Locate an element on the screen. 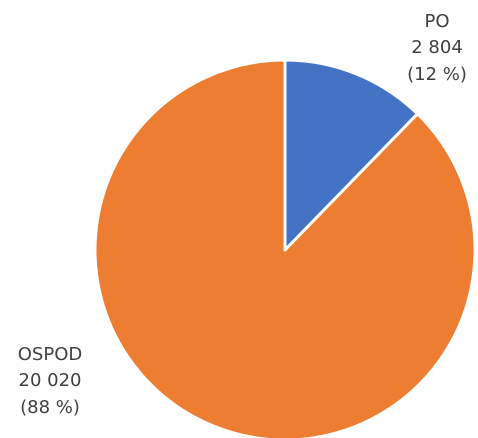 The height and width of the screenshot is (438, 478). slice-value: 2 804 is located at coordinates (437, 47).